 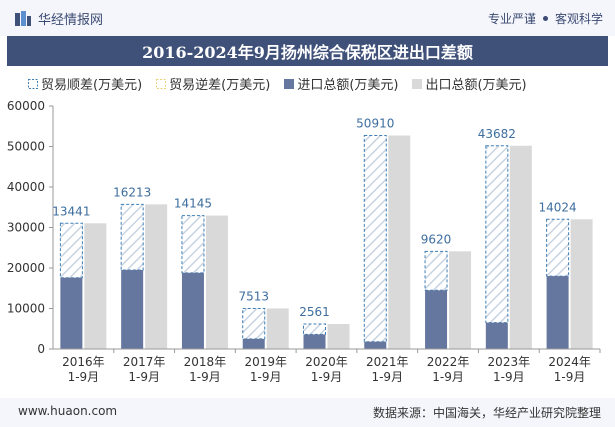 What do you see at coordinates (253, 296) in the screenshot?
I see `surplus-data-label: 7513` at bounding box center [253, 296].